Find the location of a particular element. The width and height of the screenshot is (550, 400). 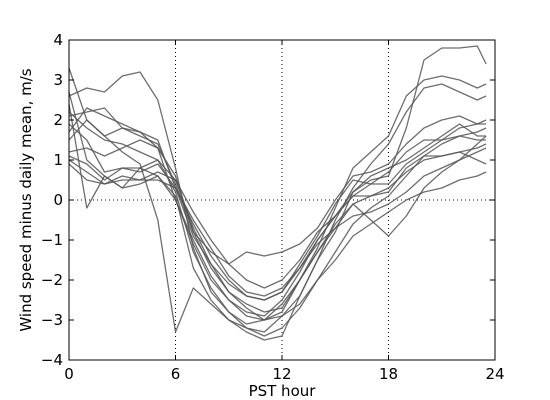

y-tick-label: −4 is located at coordinates (52, 360).